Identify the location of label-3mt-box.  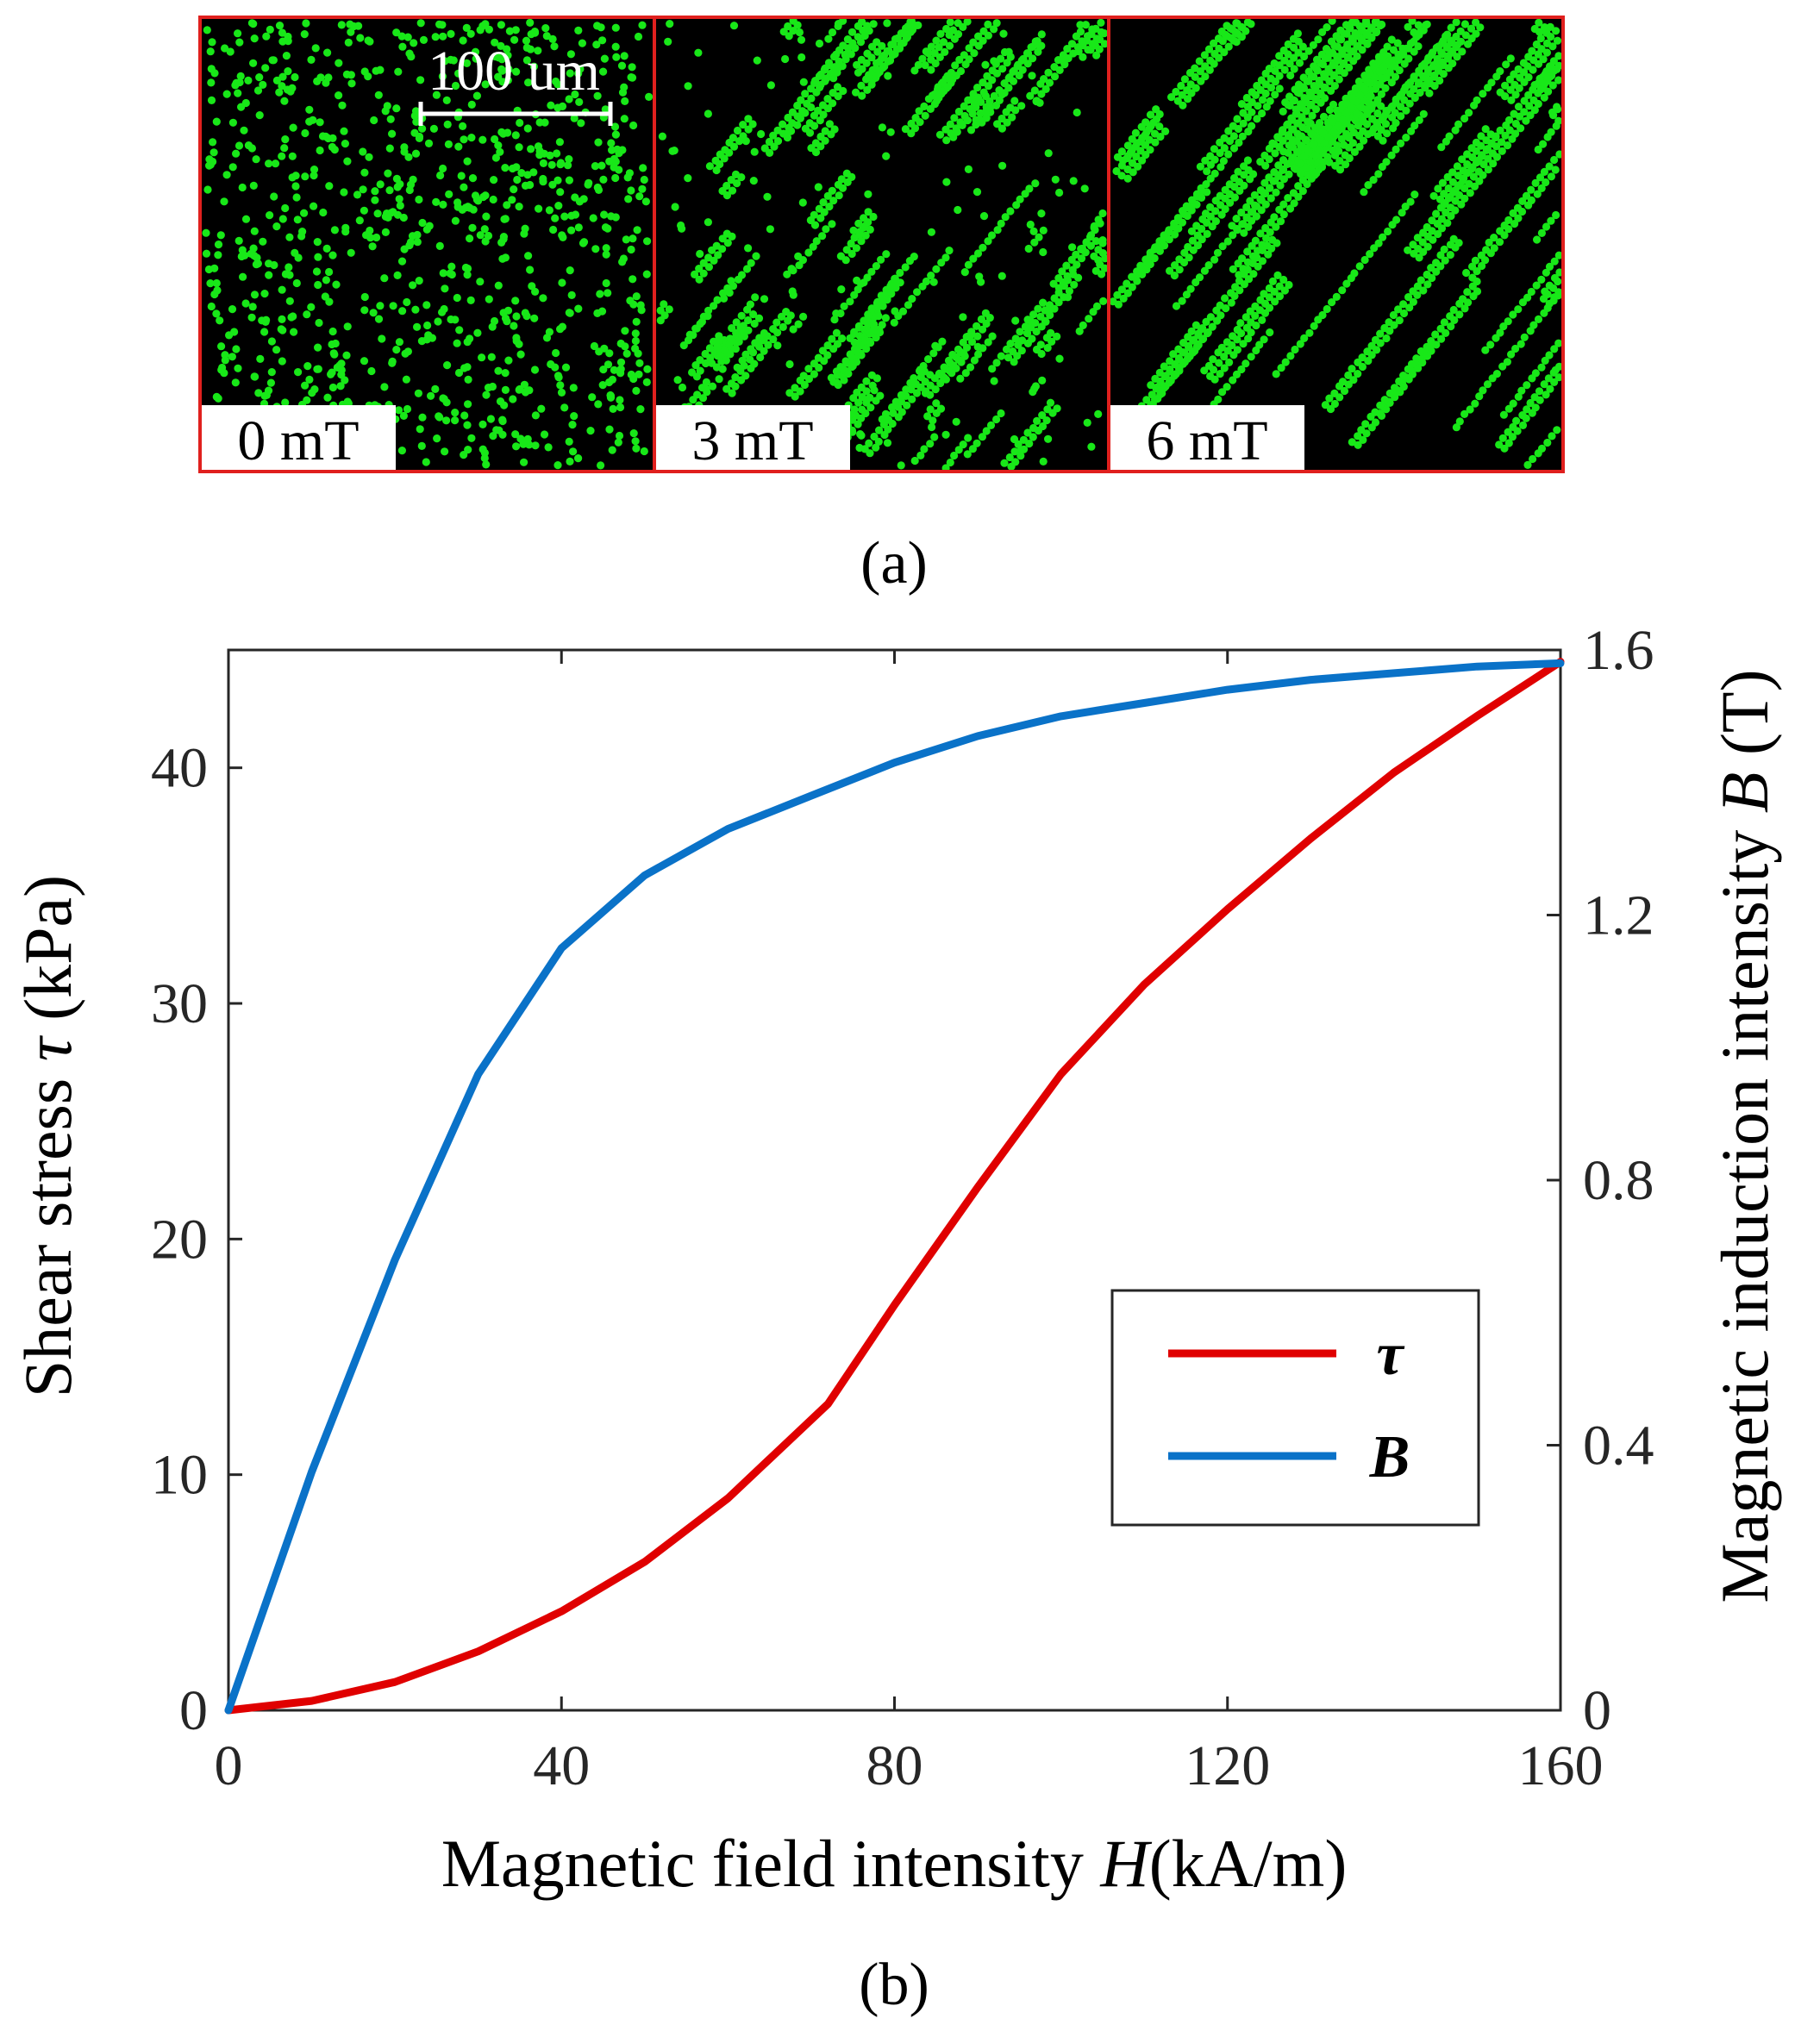
(753, 438).